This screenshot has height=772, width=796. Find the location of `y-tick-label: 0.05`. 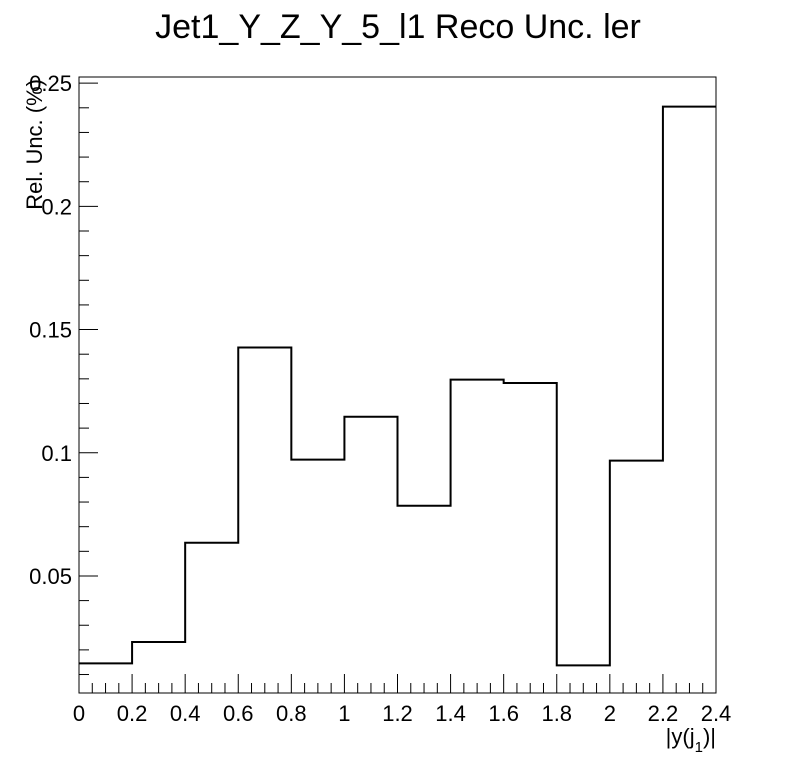

y-tick-label: 0.05 is located at coordinates (50, 576).